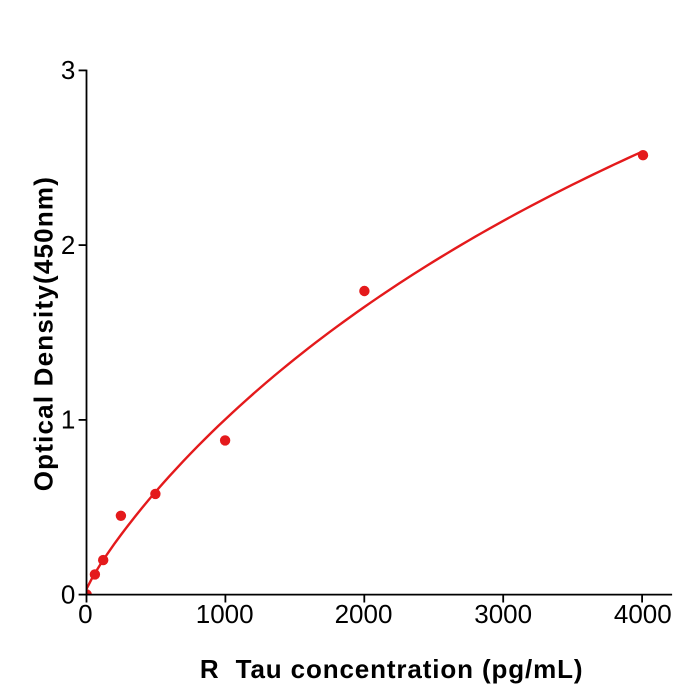 Image resolution: width=700 pixels, height=700 pixels. I want to click on svg-text: 3, so click(68, 70).